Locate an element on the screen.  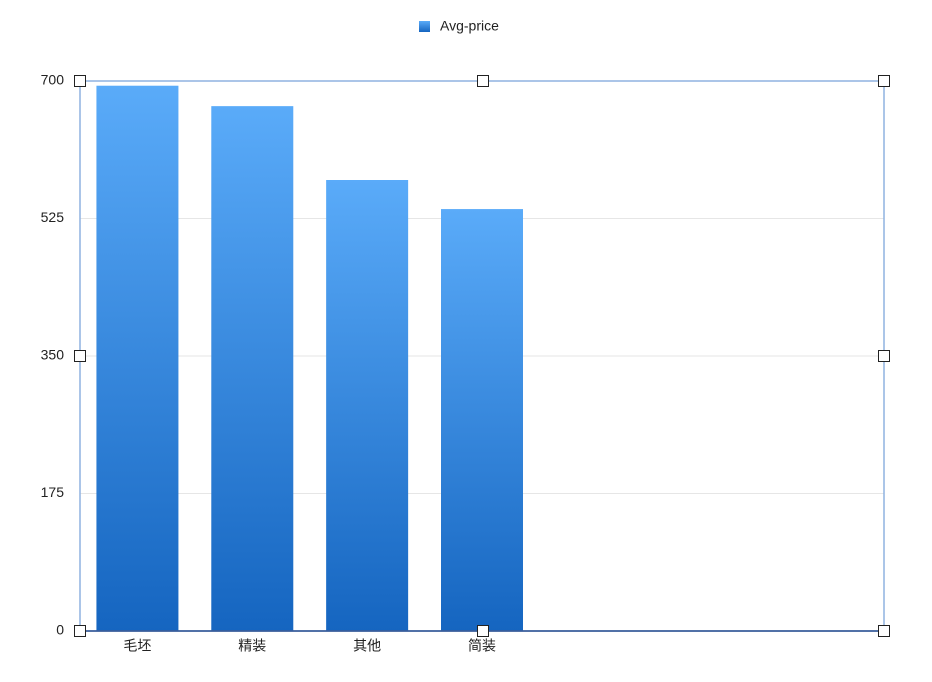
x-tick-label: 毛坯 is located at coordinates (137, 646).